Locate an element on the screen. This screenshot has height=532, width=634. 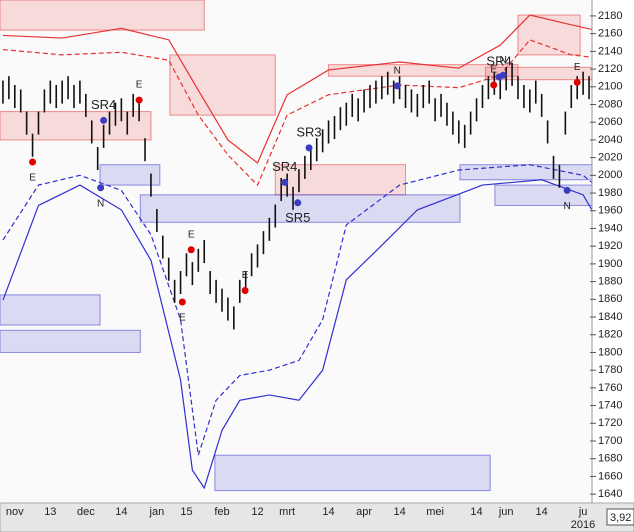
y-tick-label: 1840 is located at coordinates (610, 317).